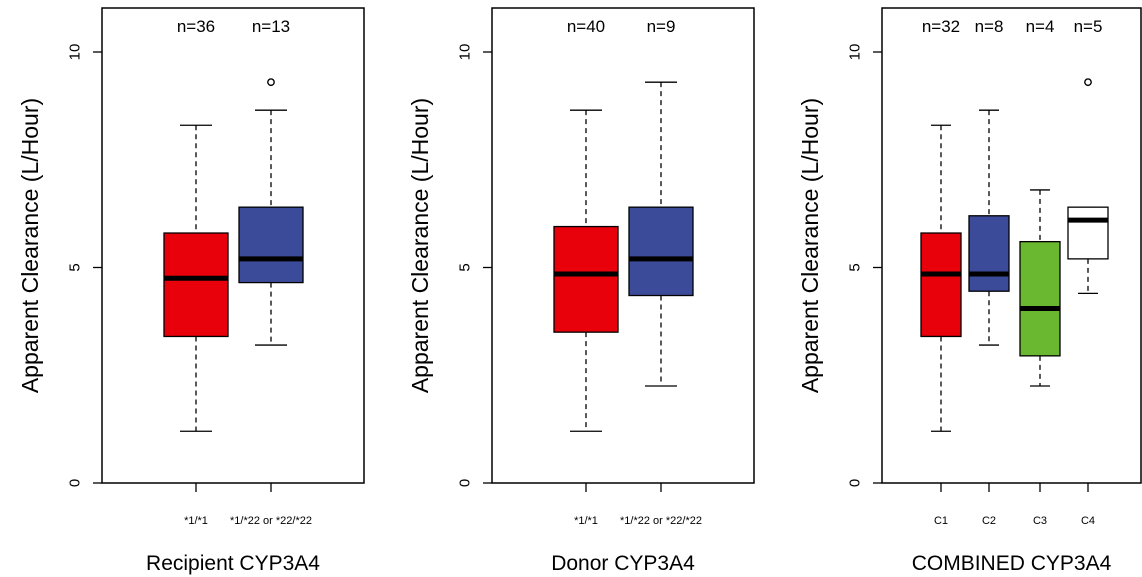  I want to click on x-tick-label: C2, so click(989, 521).